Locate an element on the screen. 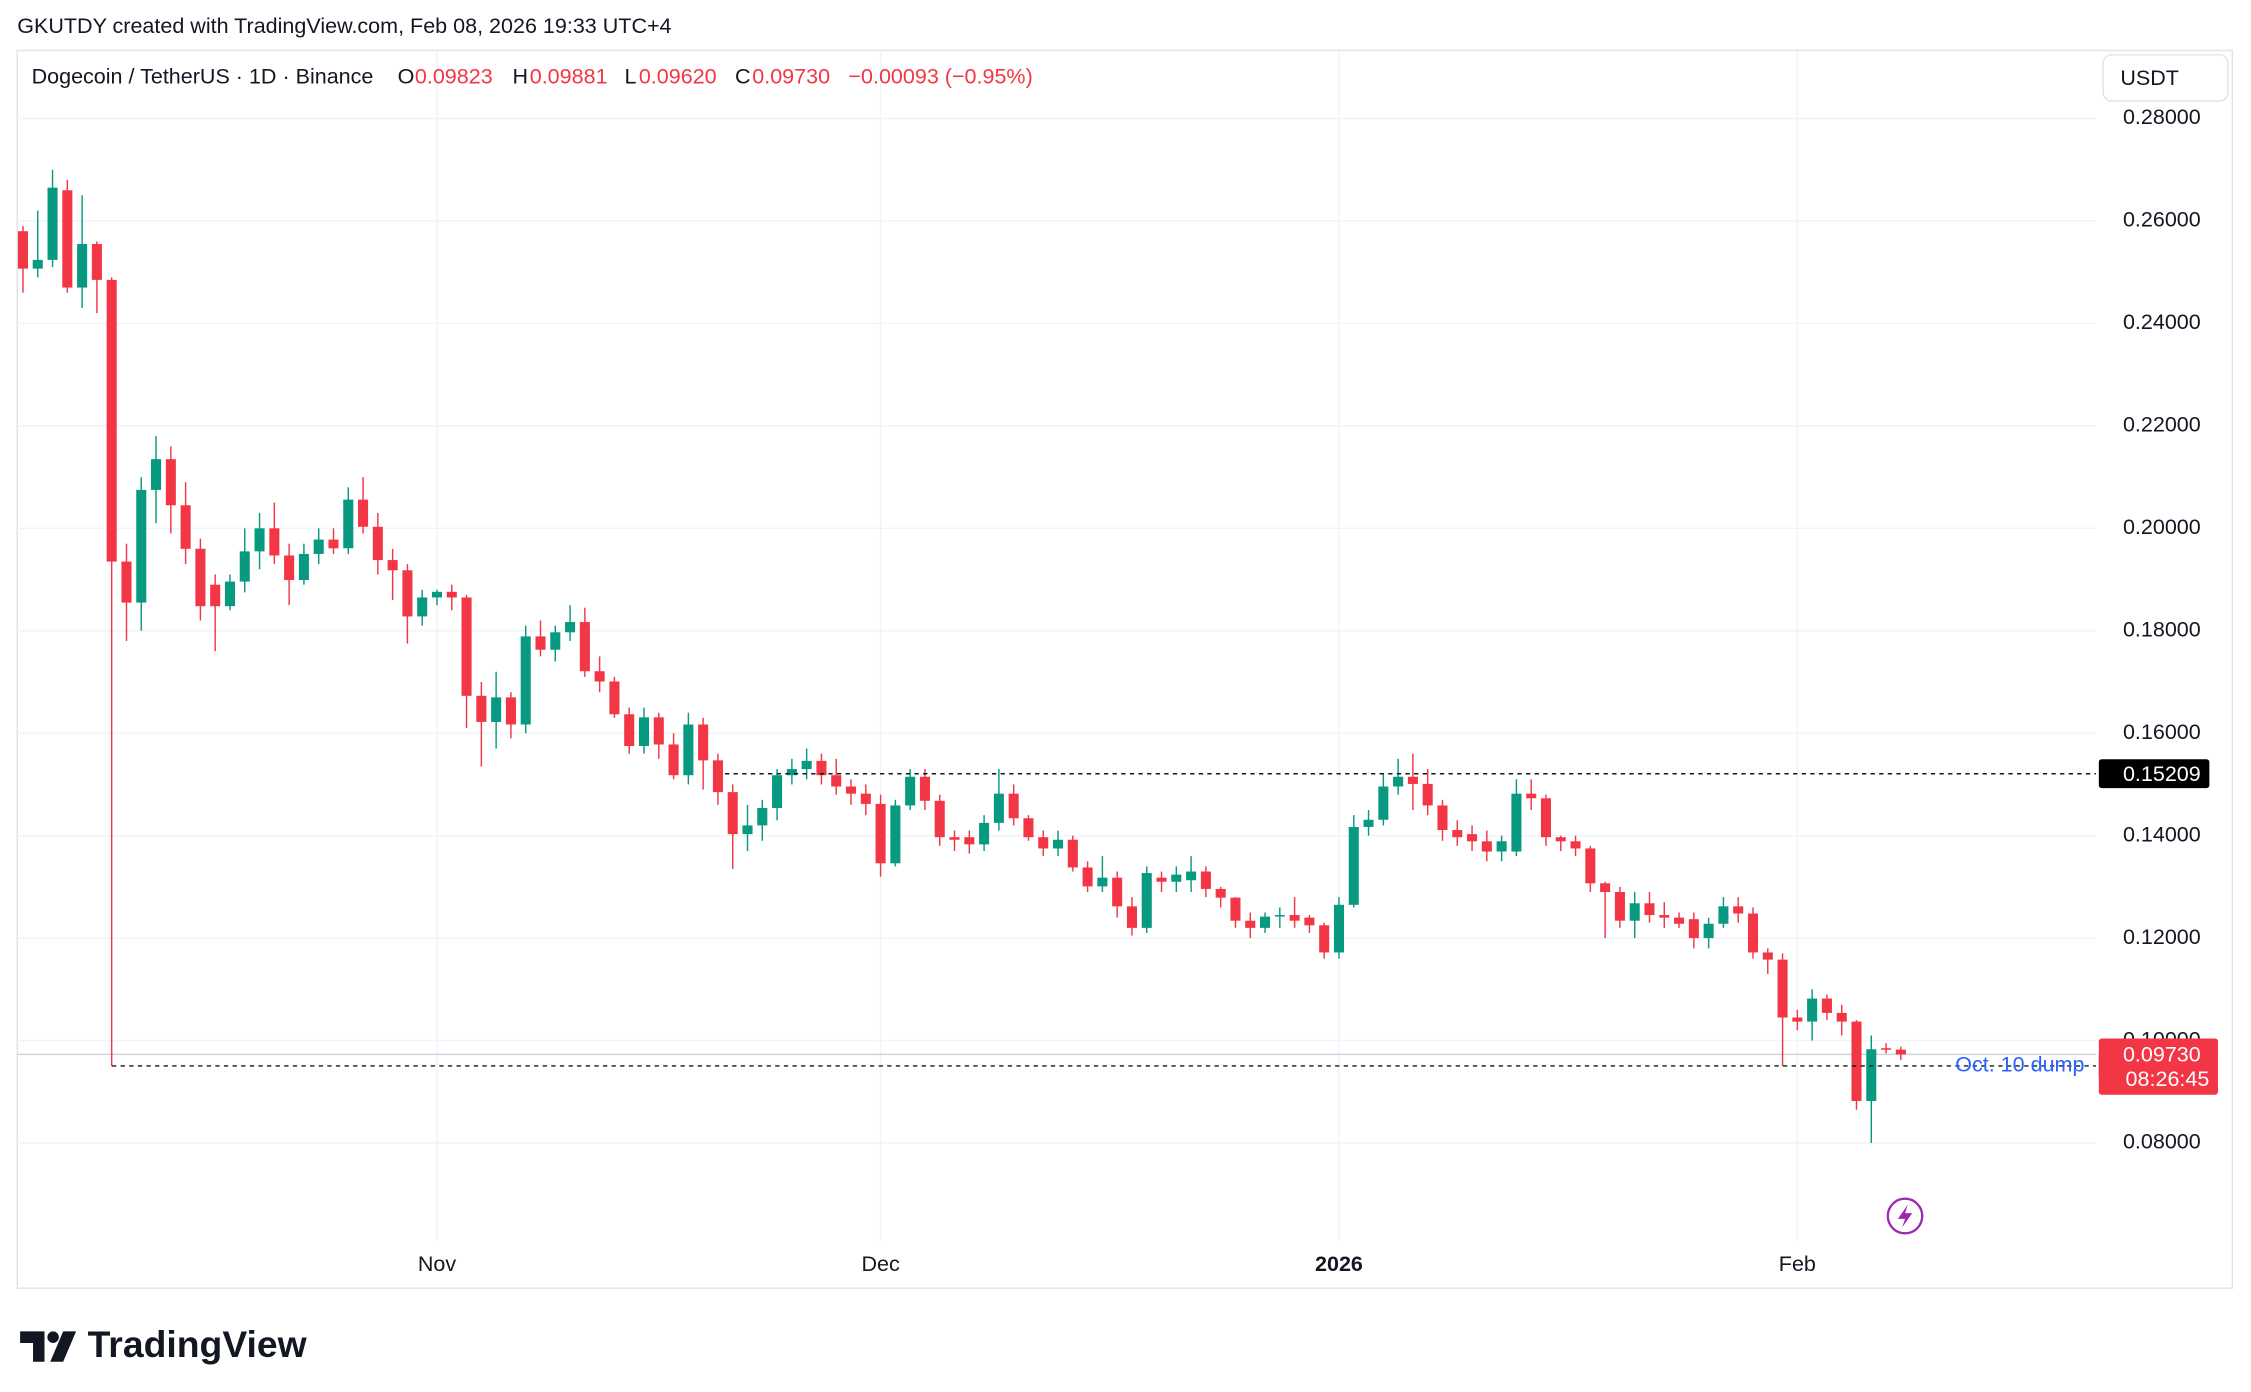 The width and height of the screenshot is (2251, 1392). legend-label: O is located at coordinates (406, 76).